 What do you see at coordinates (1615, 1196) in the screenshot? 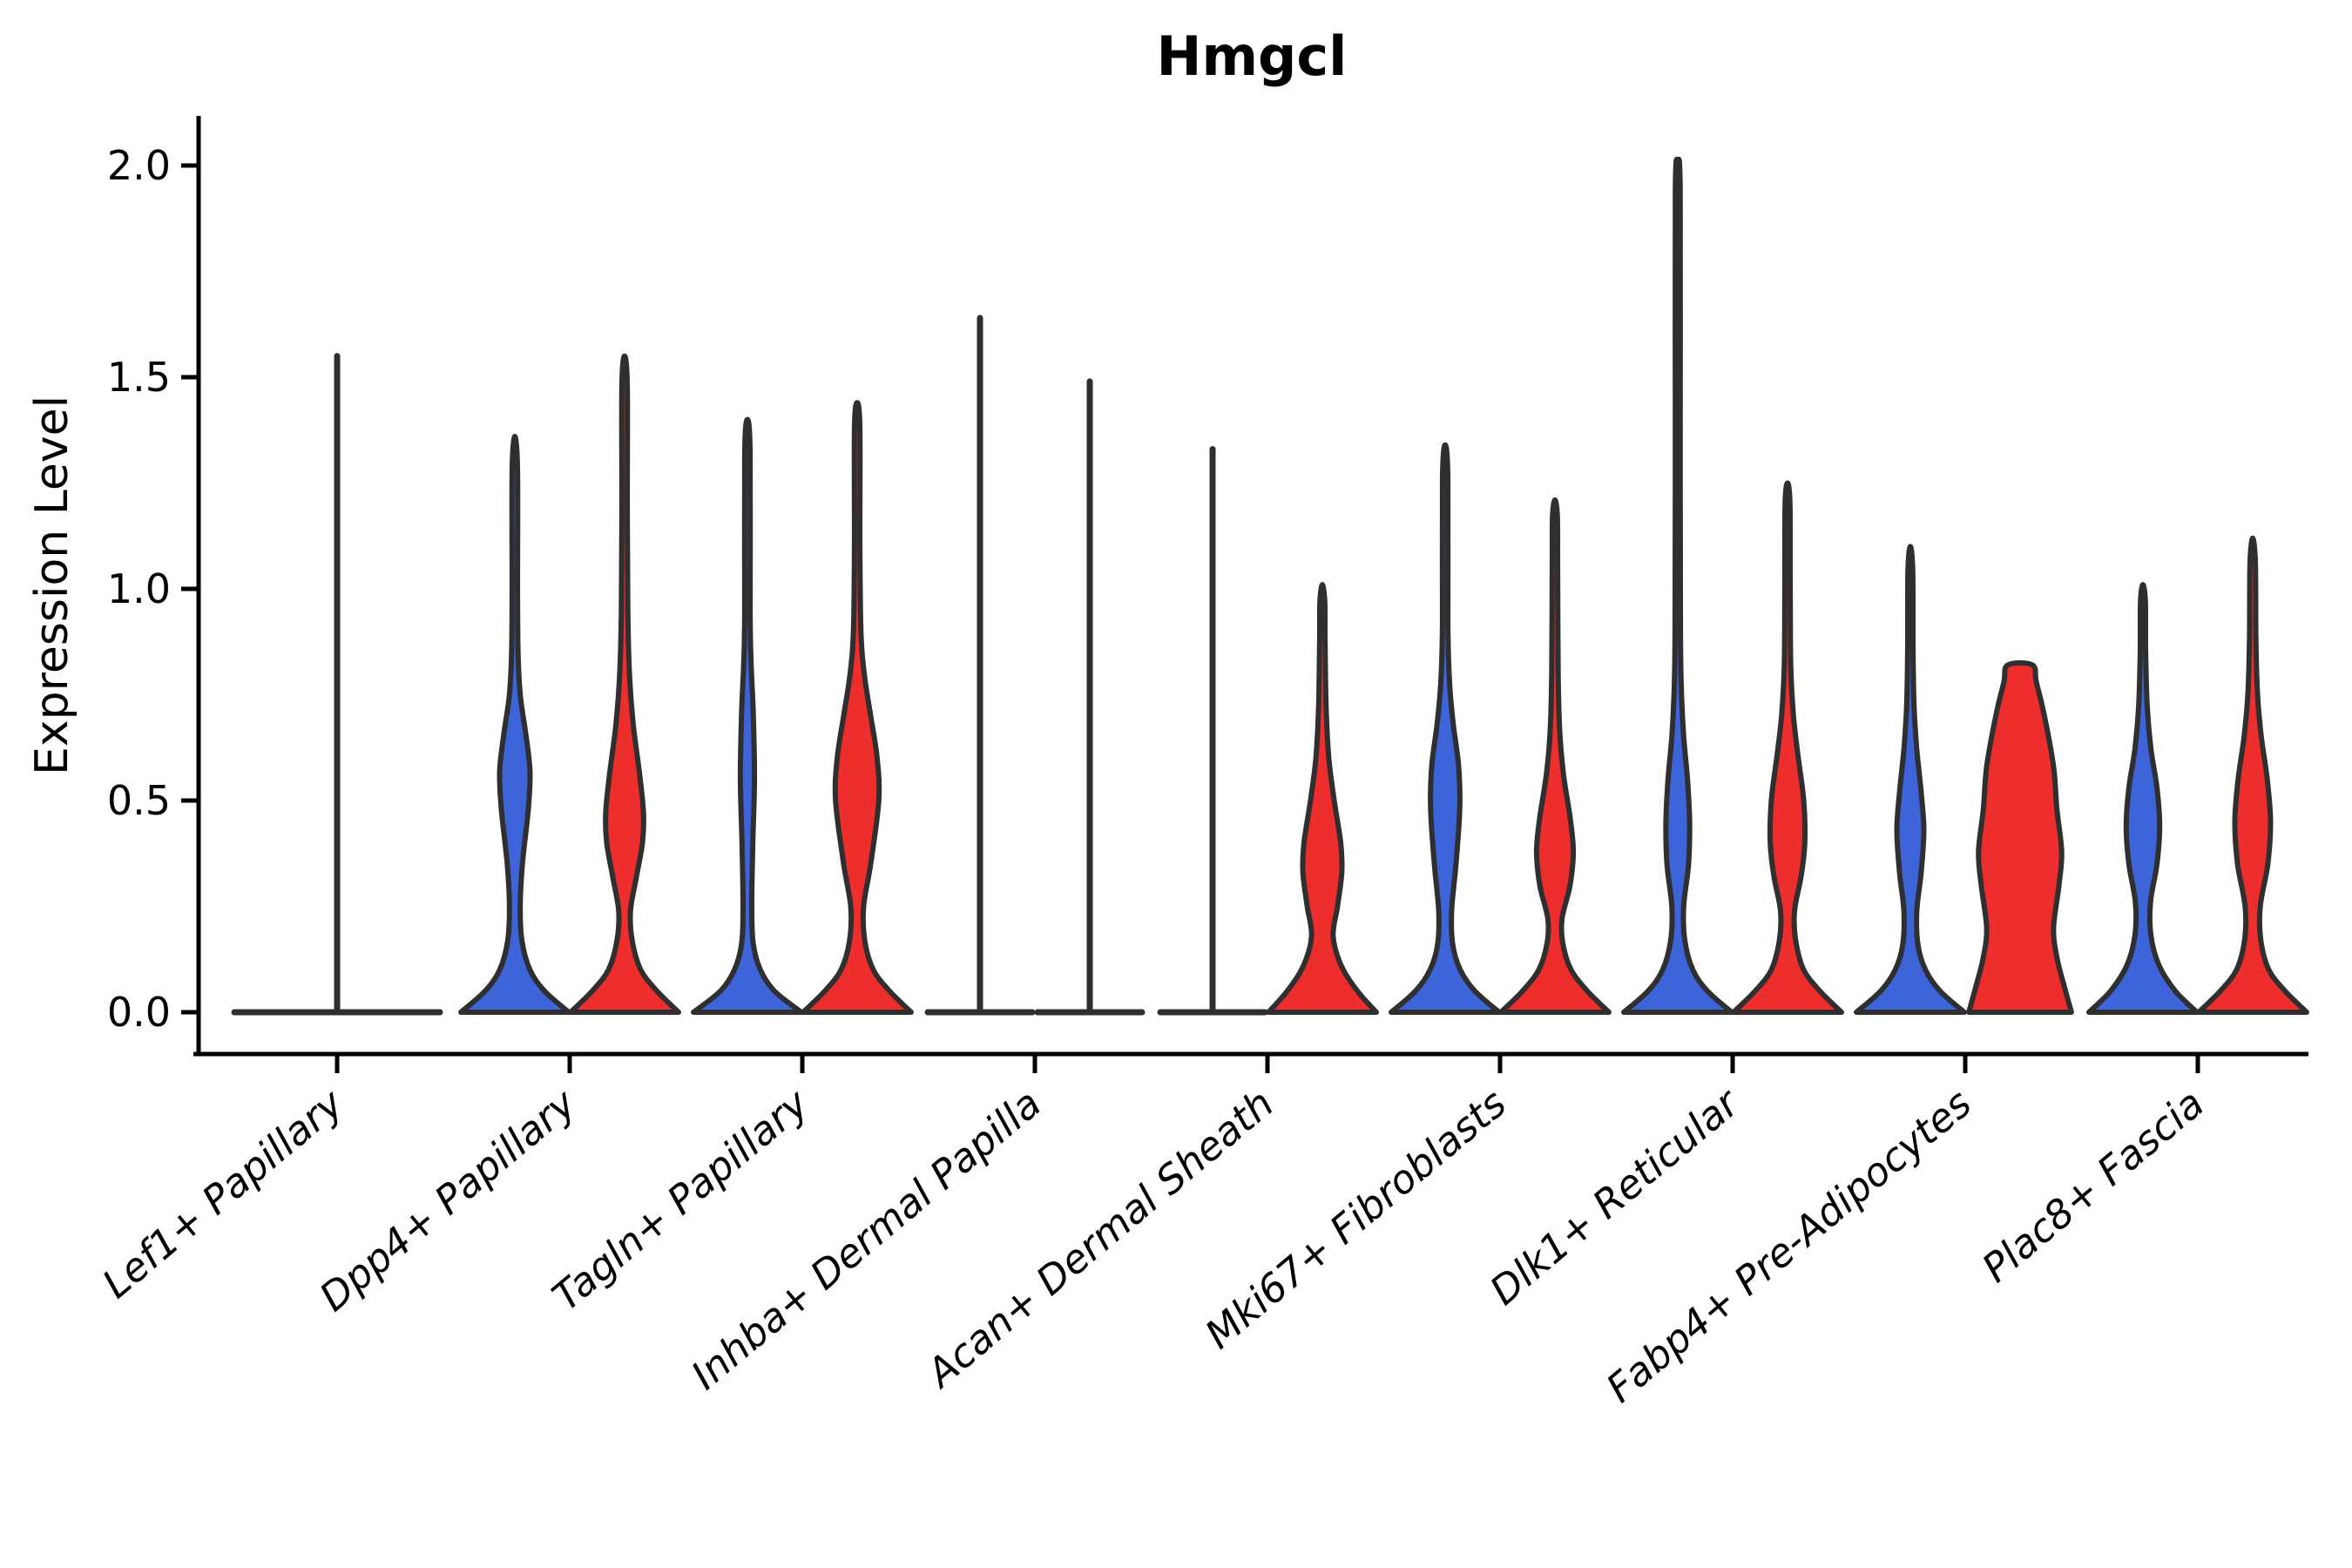
I see `x-category-label: Dlk1+ Reticular` at bounding box center [1615, 1196].